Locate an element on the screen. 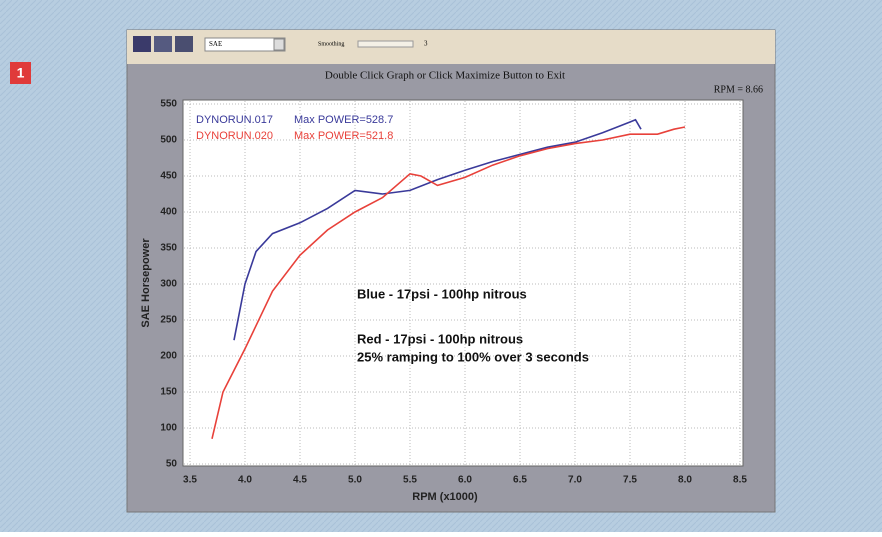 The height and width of the screenshot is (537, 882). badge is located at coordinates (20, 73).